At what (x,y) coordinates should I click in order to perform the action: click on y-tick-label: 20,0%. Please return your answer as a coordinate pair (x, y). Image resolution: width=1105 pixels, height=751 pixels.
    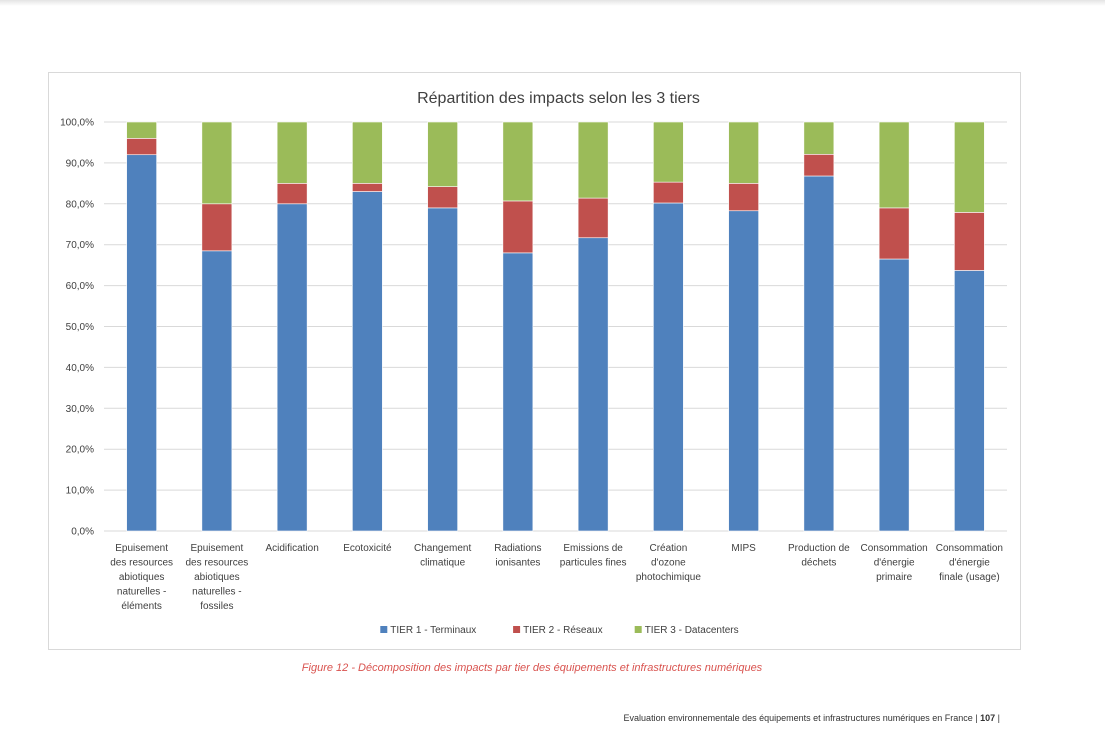
    Looking at the image, I should click on (80, 450).